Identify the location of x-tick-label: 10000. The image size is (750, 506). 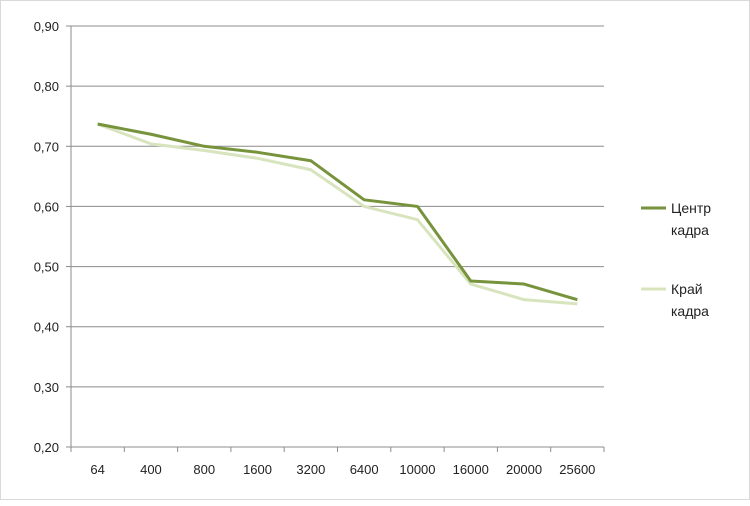
(417, 469).